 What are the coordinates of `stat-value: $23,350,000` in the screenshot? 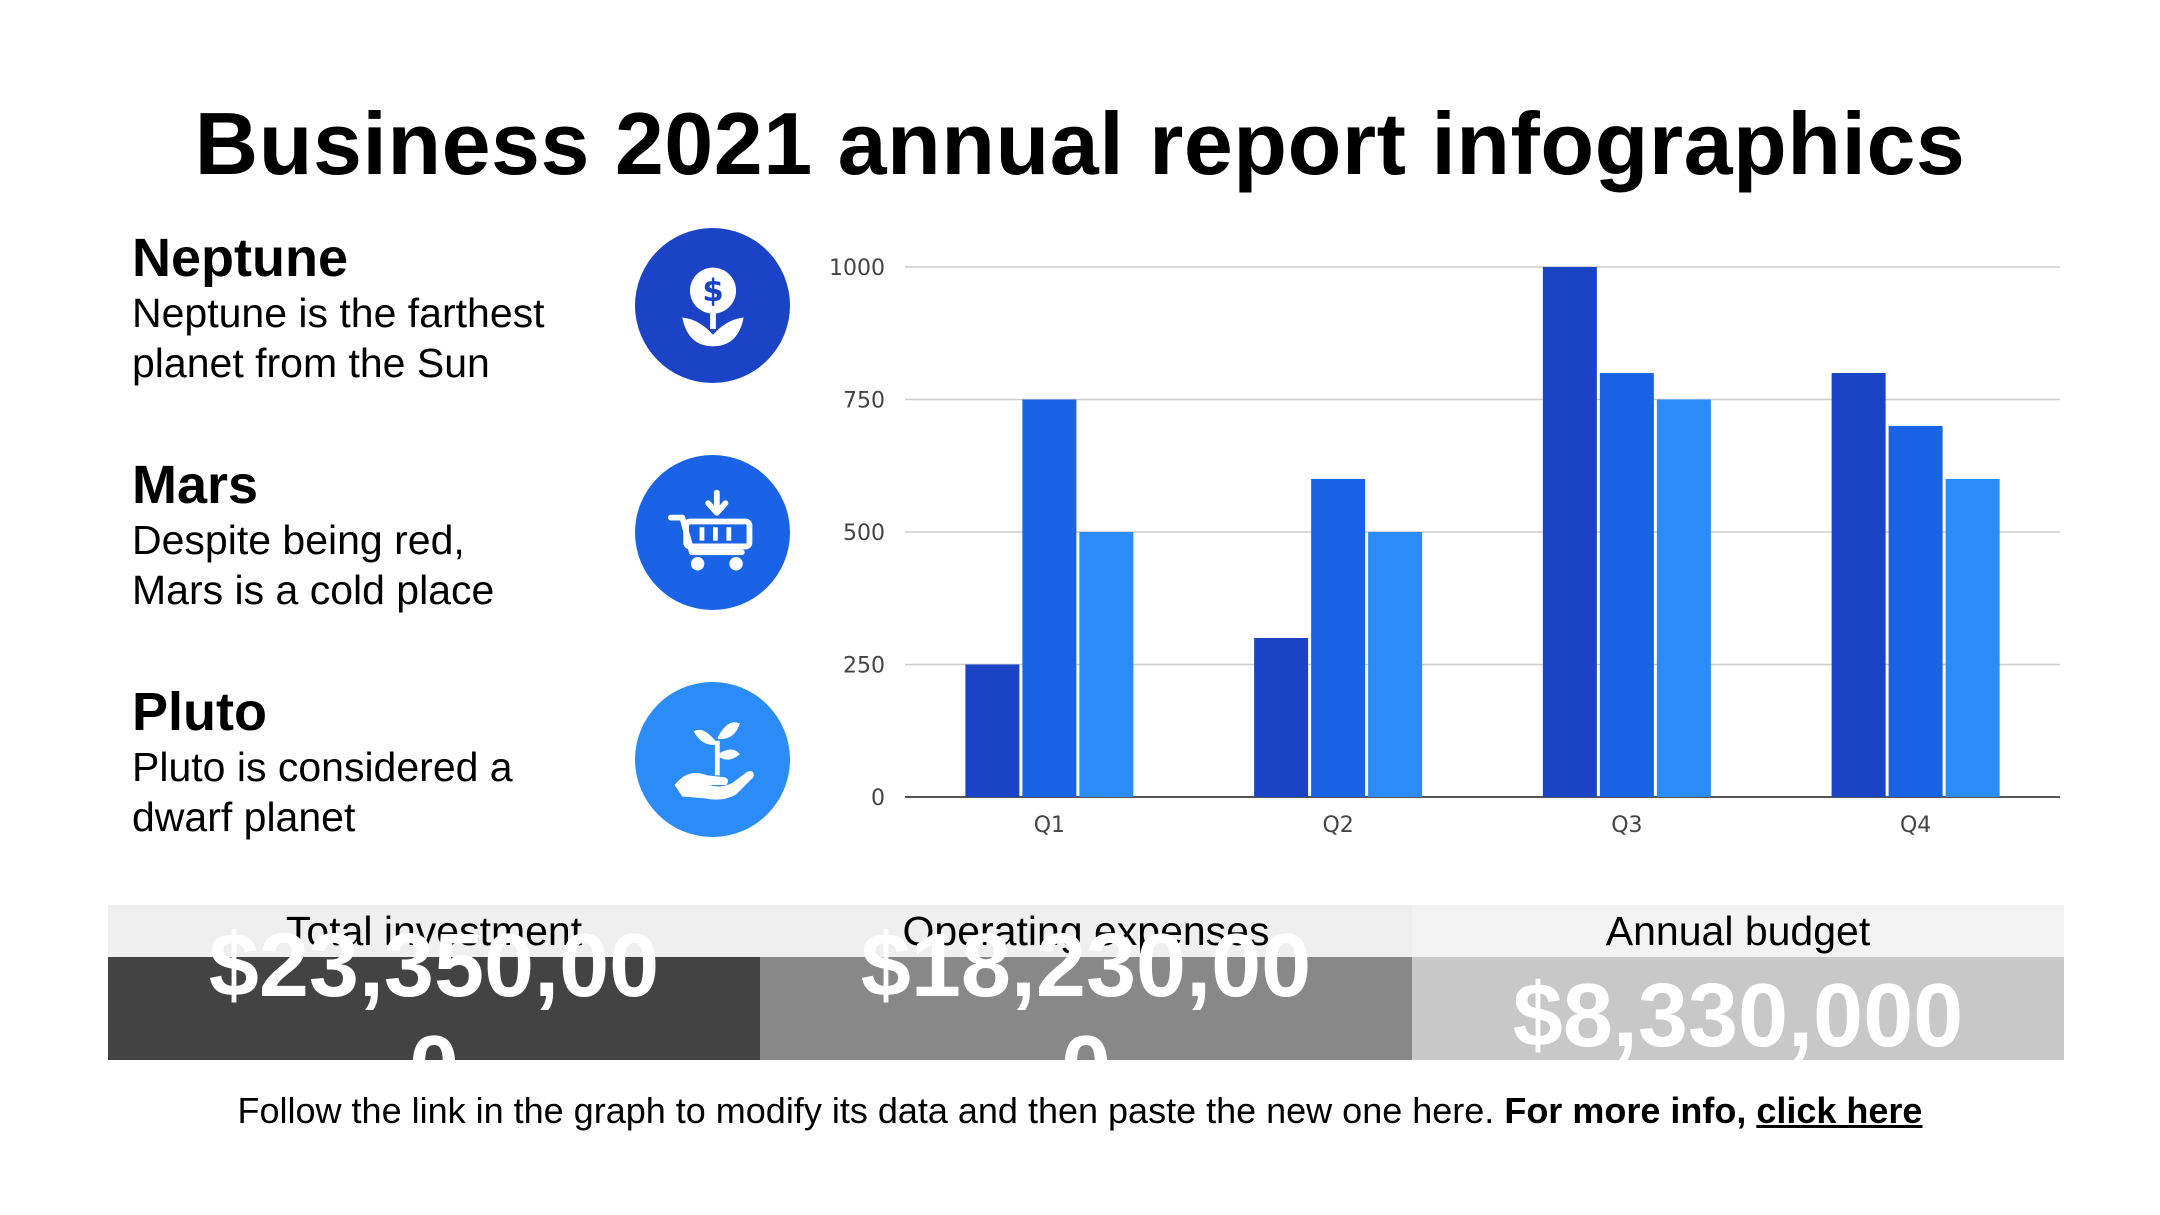 It's located at (434, 988).